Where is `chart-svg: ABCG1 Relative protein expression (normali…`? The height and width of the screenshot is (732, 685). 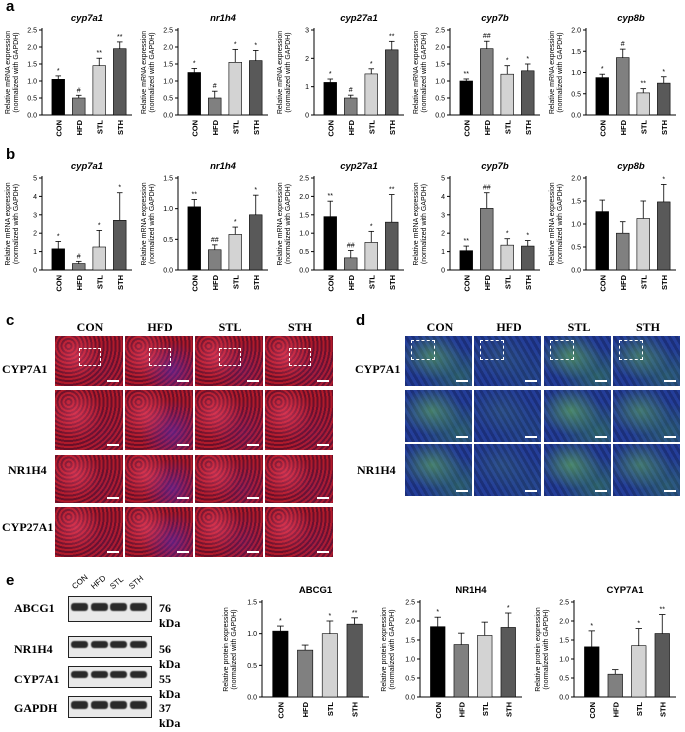 chart-svg: ABCG1 Relative protein expression (normali… is located at coordinates (296, 652).